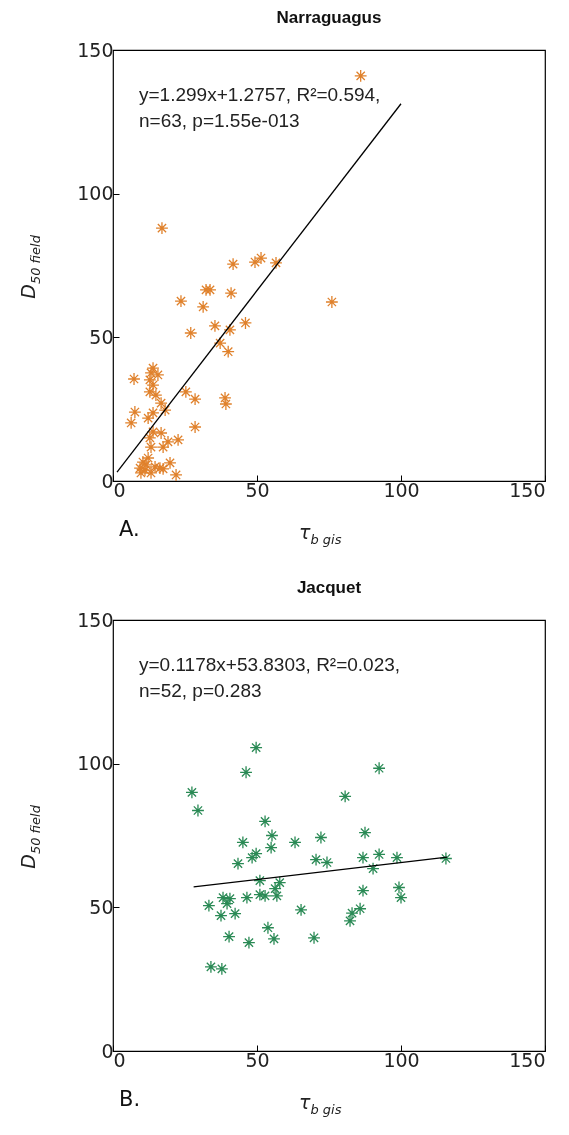 This screenshot has height=1135, width=569. Describe the element at coordinates (129, 529) in the screenshot. I see `text: A.` at that location.